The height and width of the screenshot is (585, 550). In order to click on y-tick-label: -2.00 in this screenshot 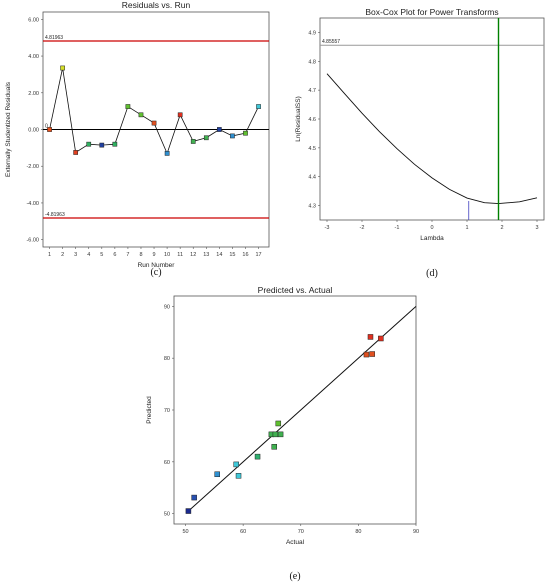, I will do `click(32, 167)`.